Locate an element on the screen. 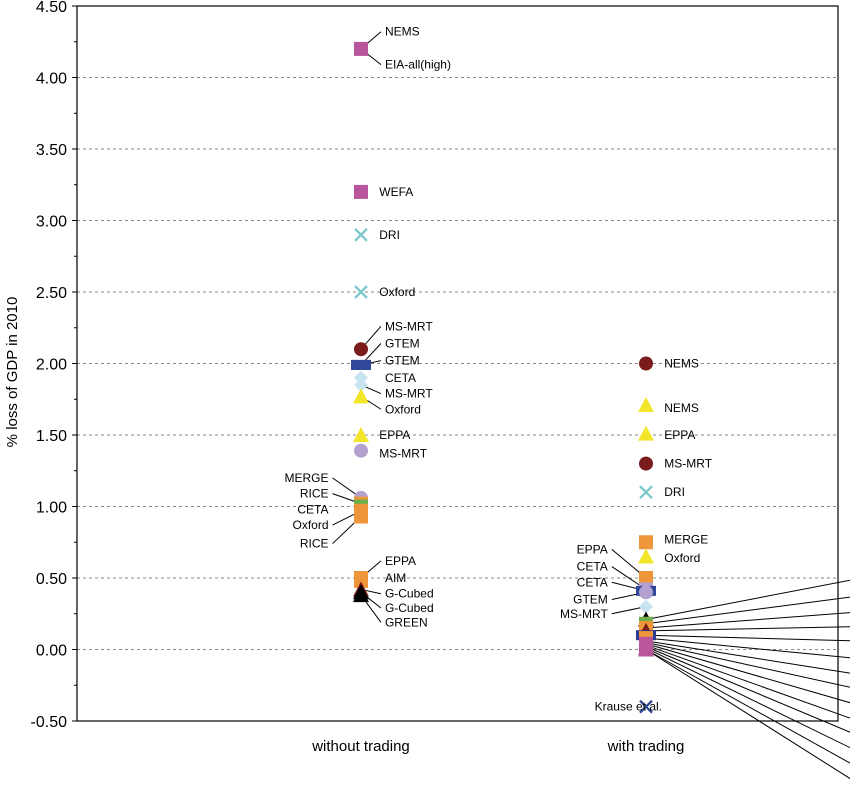 Image resolution: width=850 pixels, height=788 pixels. point-label: GREEN is located at coordinates (406, 622).